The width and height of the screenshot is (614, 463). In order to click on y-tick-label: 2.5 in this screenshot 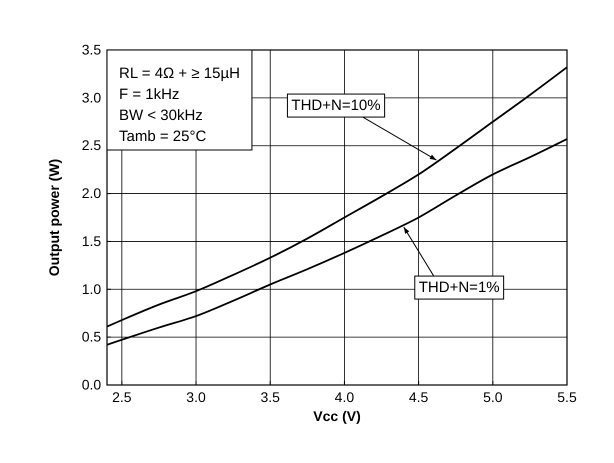, I will do `click(92, 145)`.